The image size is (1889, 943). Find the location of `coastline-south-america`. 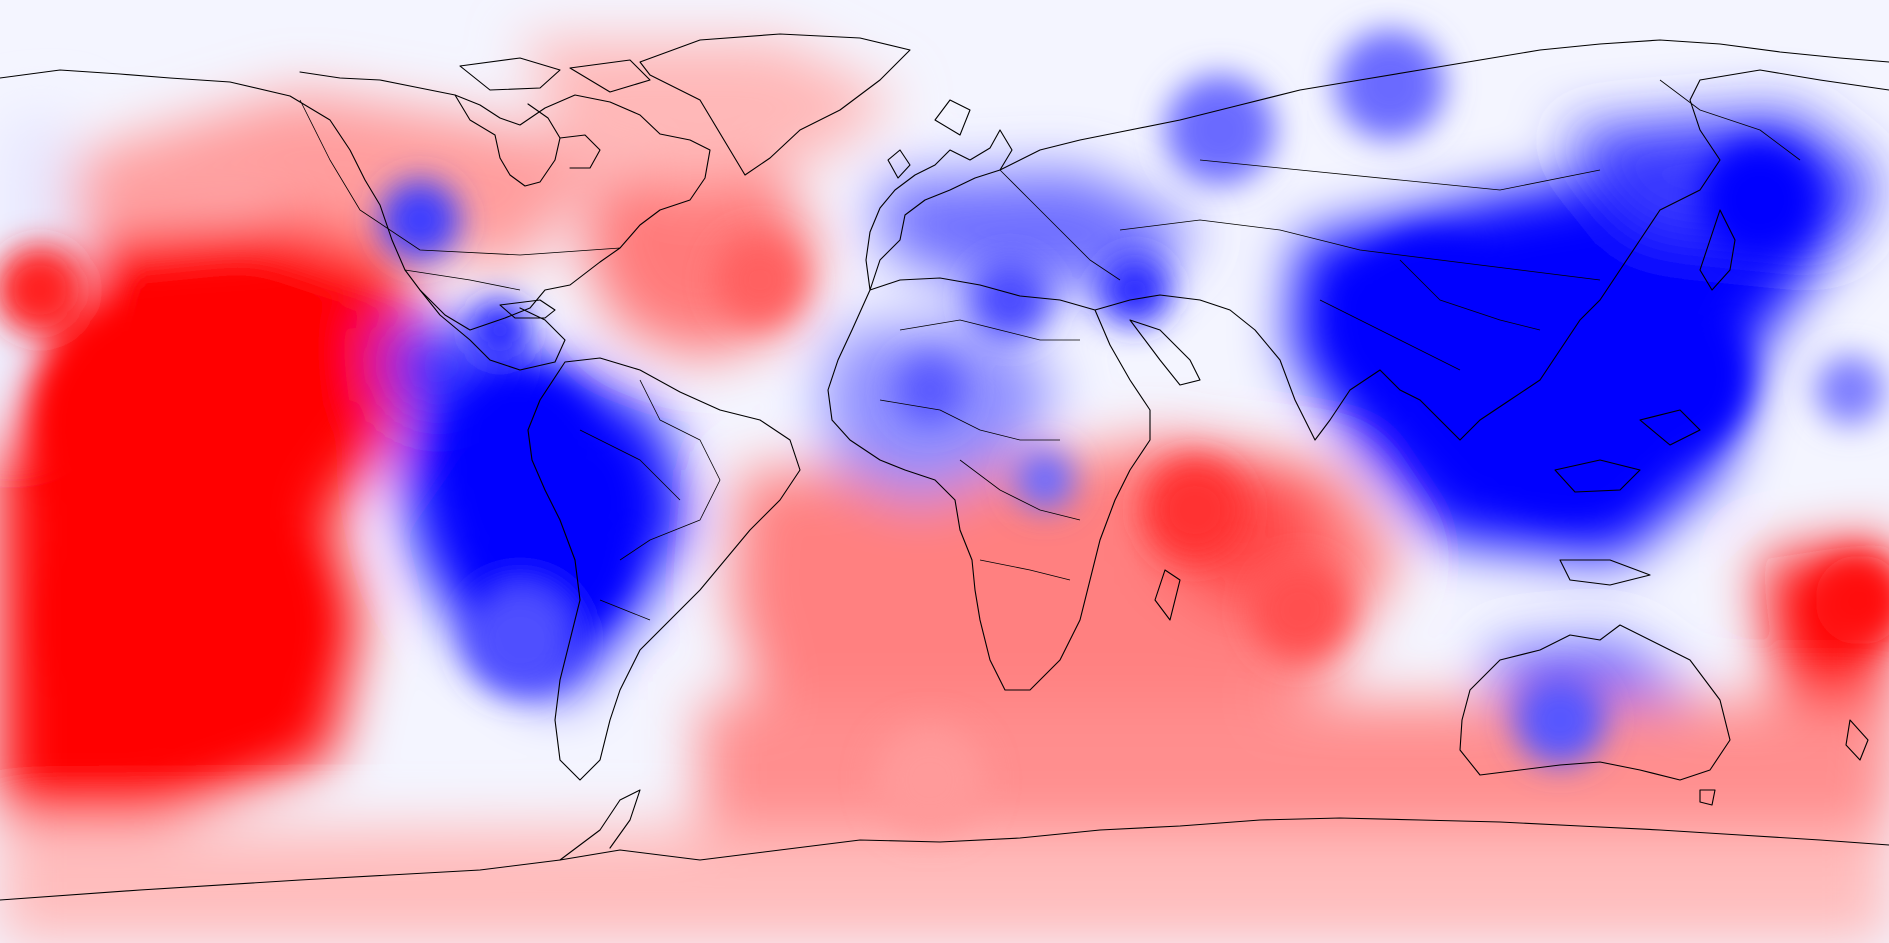

coastline-south-america is located at coordinates (664, 569).